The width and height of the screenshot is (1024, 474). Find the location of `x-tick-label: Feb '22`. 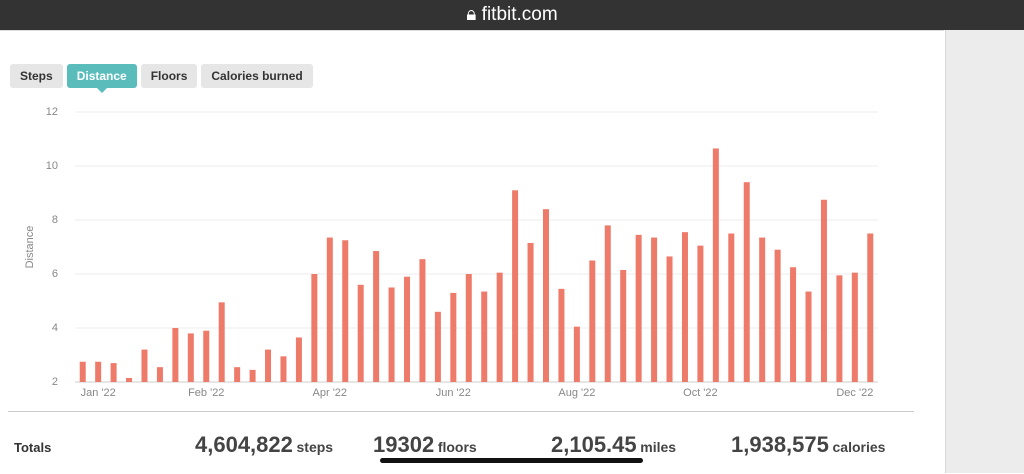

x-tick-label: Feb '22 is located at coordinates (206, 393).